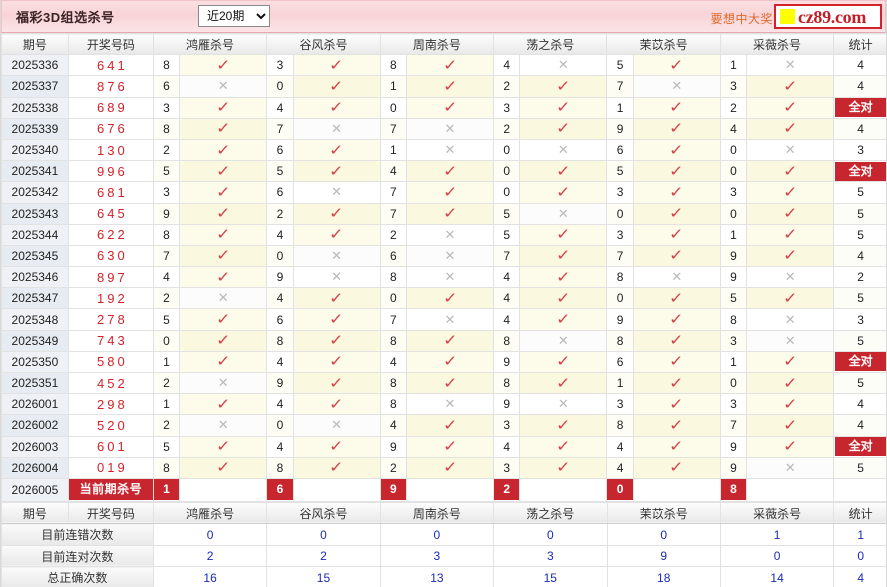 This screenshot has width=887, height=587. What do you see at coordinates (859, 513) in the screenshot?
I see `summary-header-stat: 统计` at bounding box center [859, 513].